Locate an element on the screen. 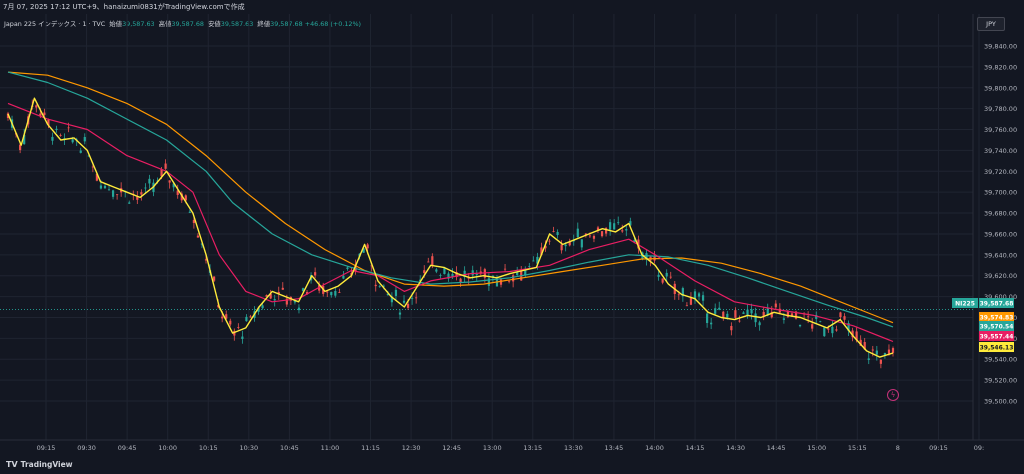  x-tick-label: 13:45 is located at coordinates (614, 448).